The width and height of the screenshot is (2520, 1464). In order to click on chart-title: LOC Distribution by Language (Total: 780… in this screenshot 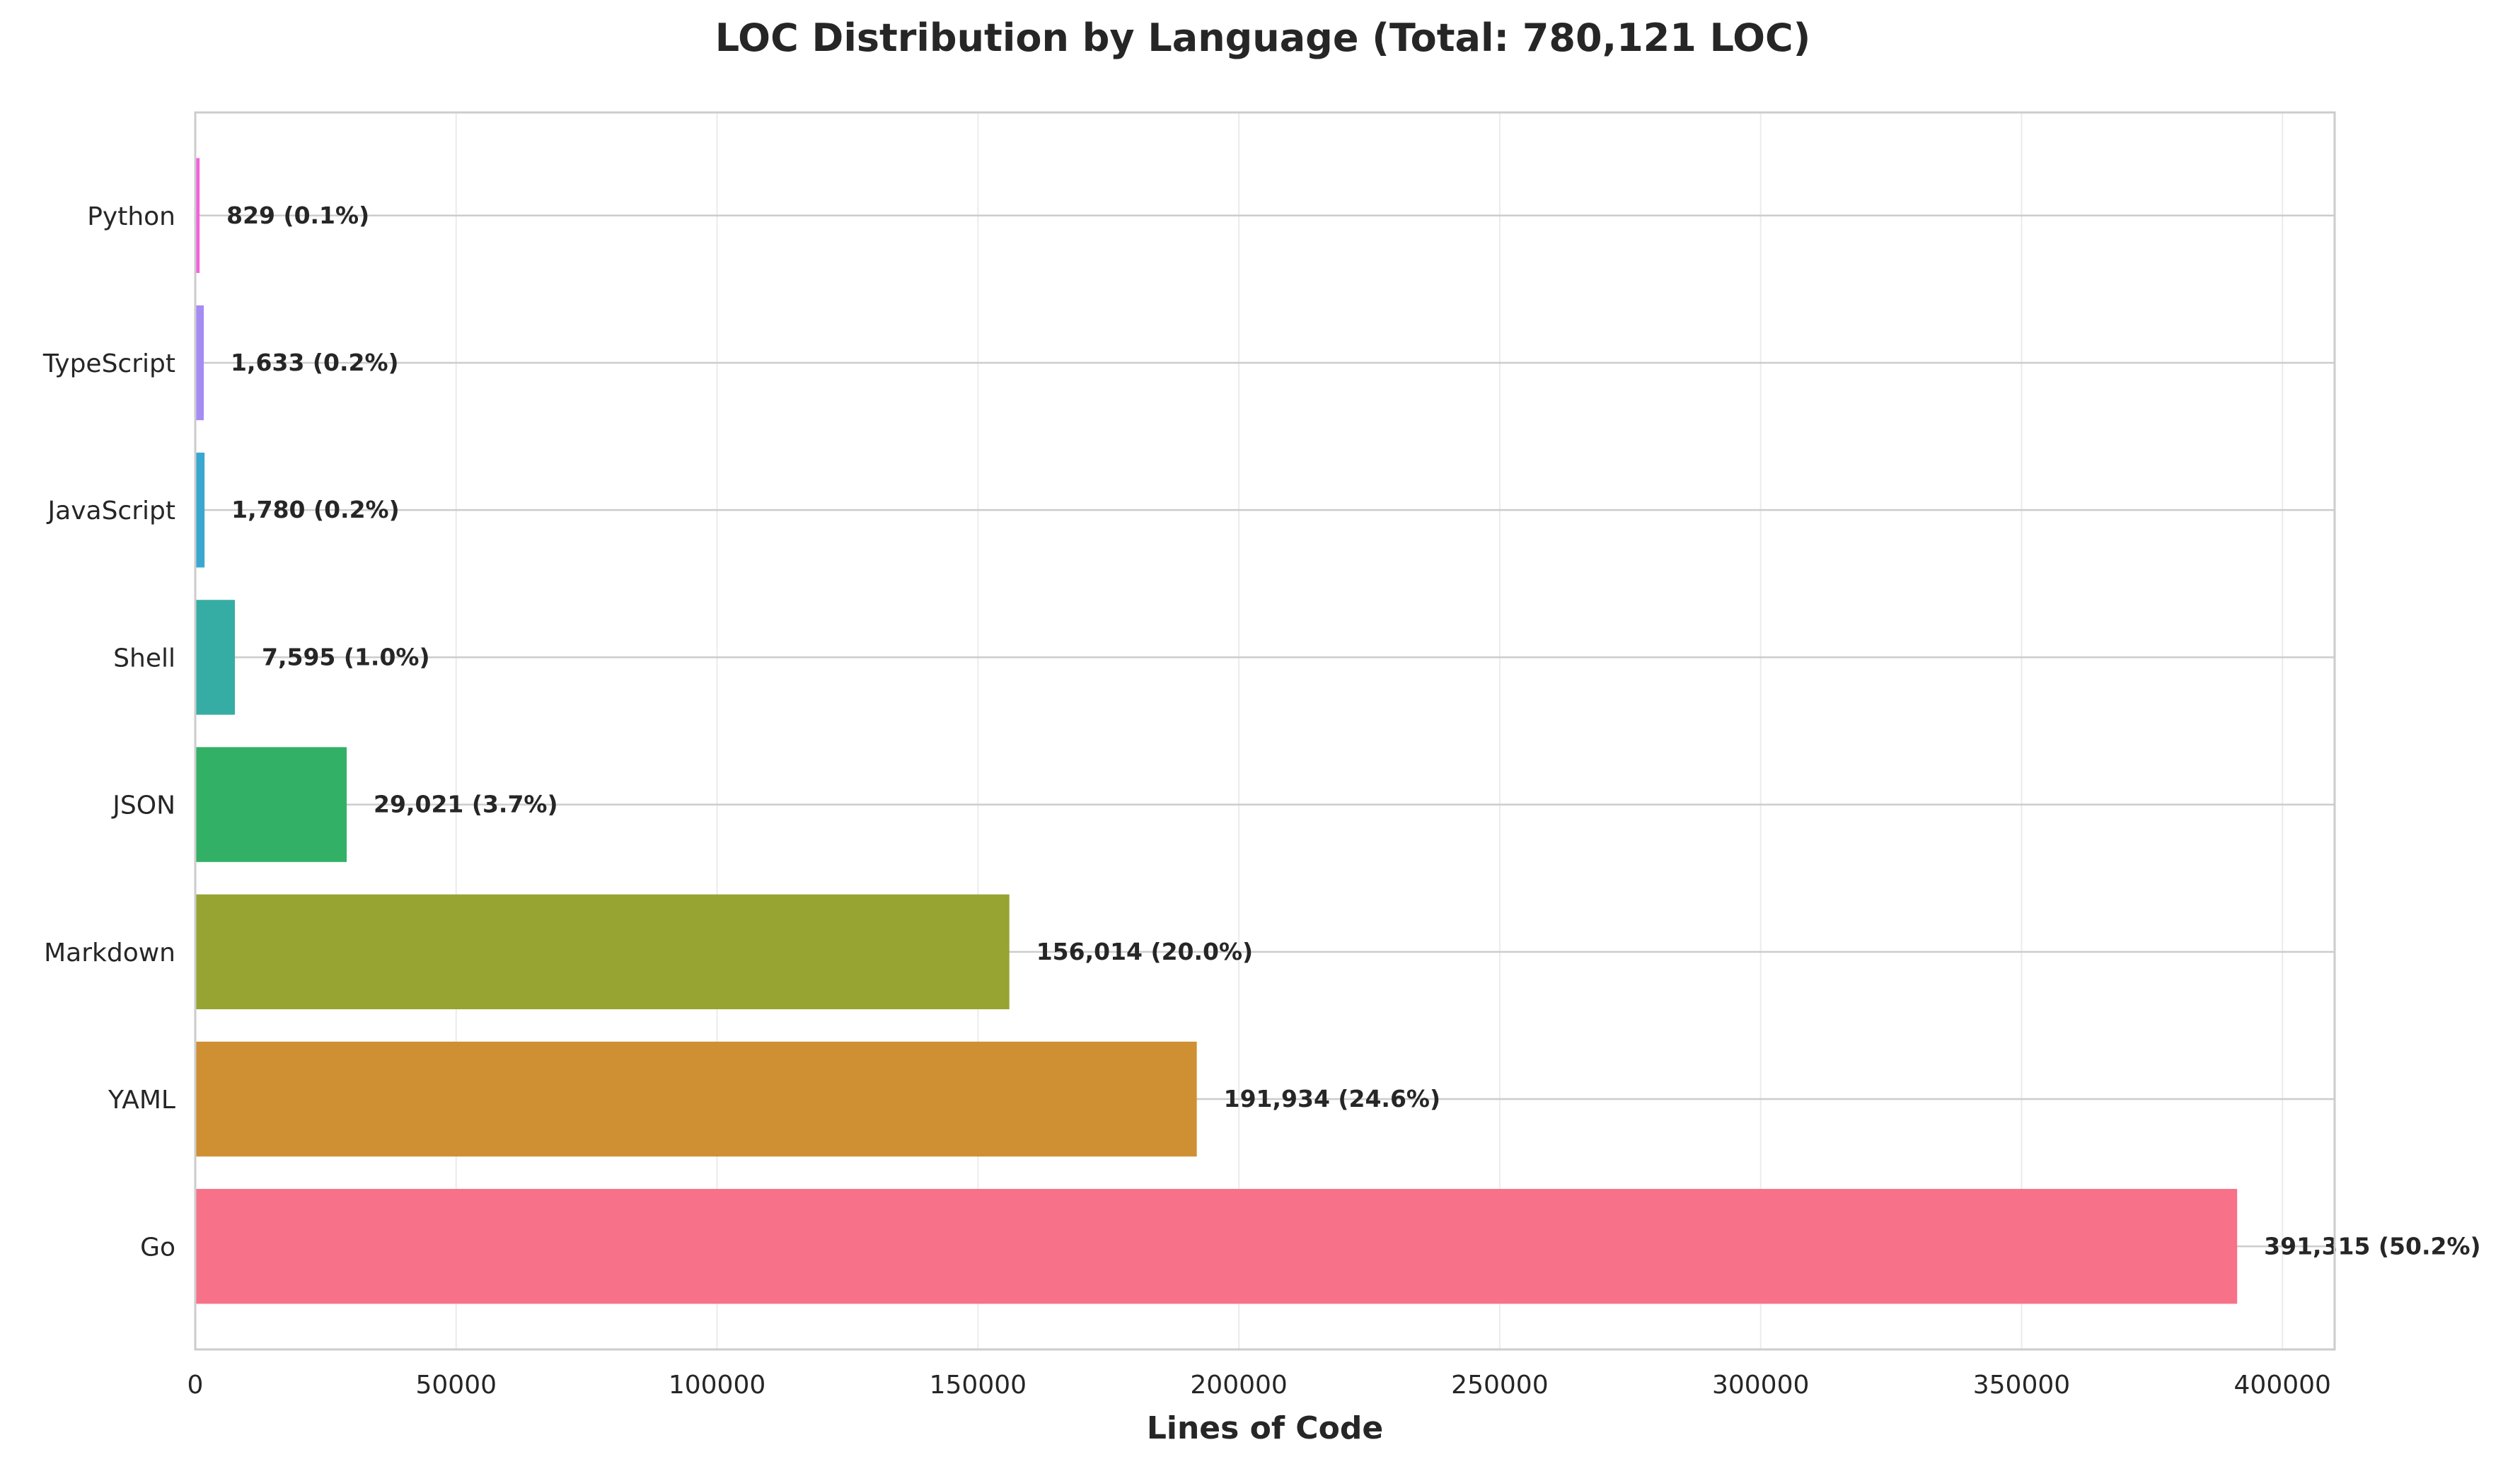, I will do `click(1263, 38)`.